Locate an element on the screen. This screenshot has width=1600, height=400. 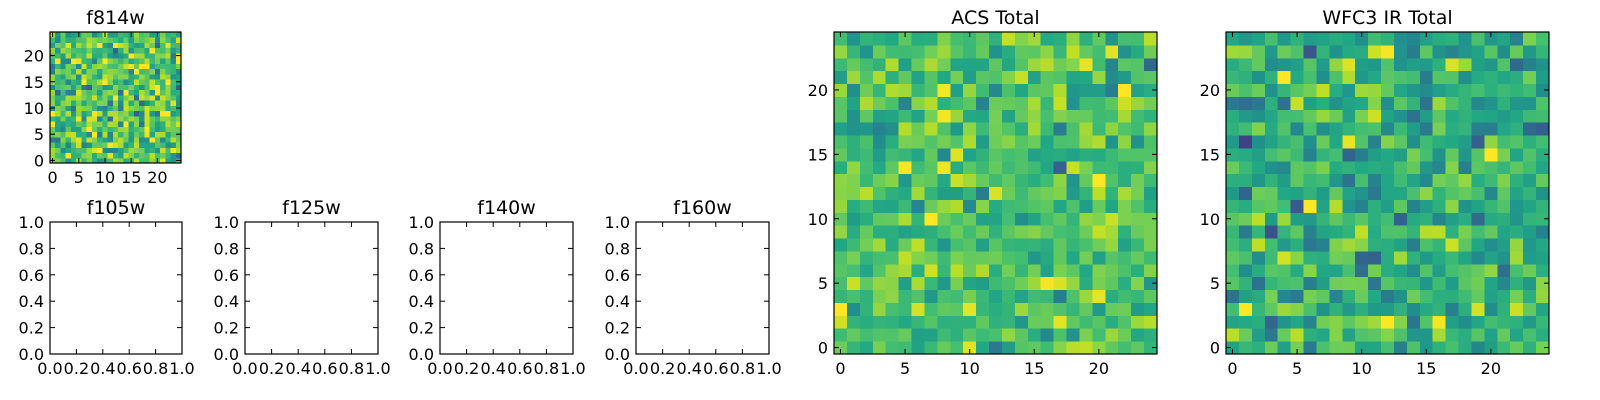
y-tick-label: 0.0 is located at coordinates (31, 354).